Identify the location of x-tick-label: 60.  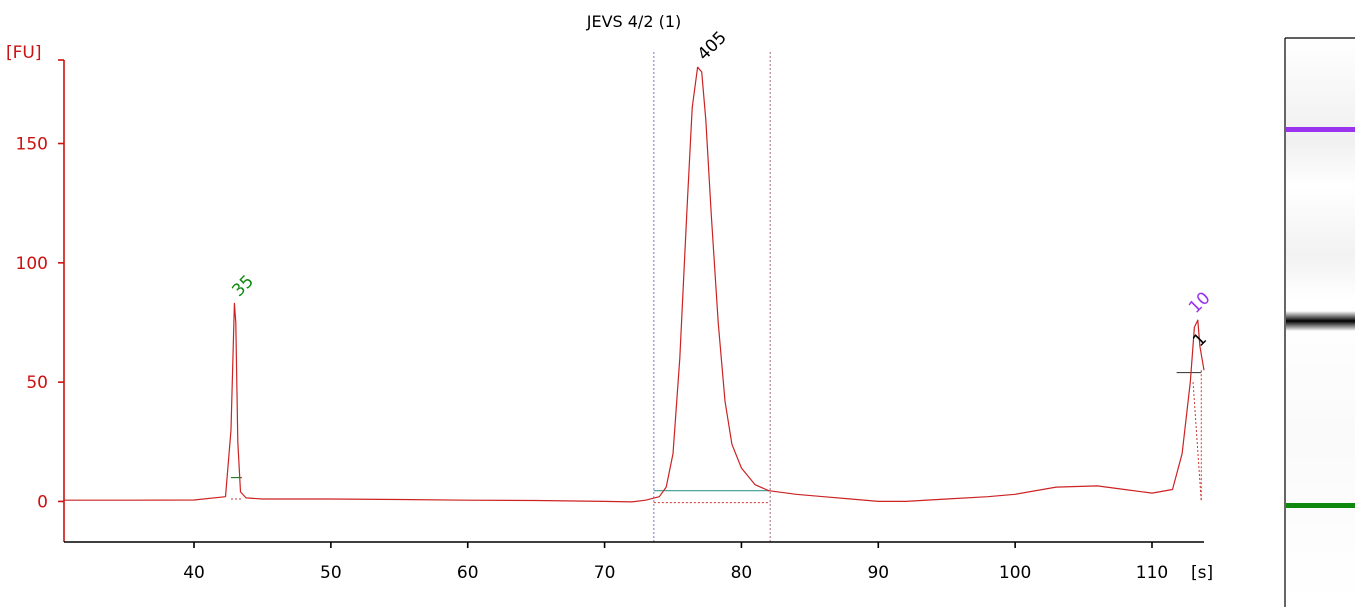
(468, 573).